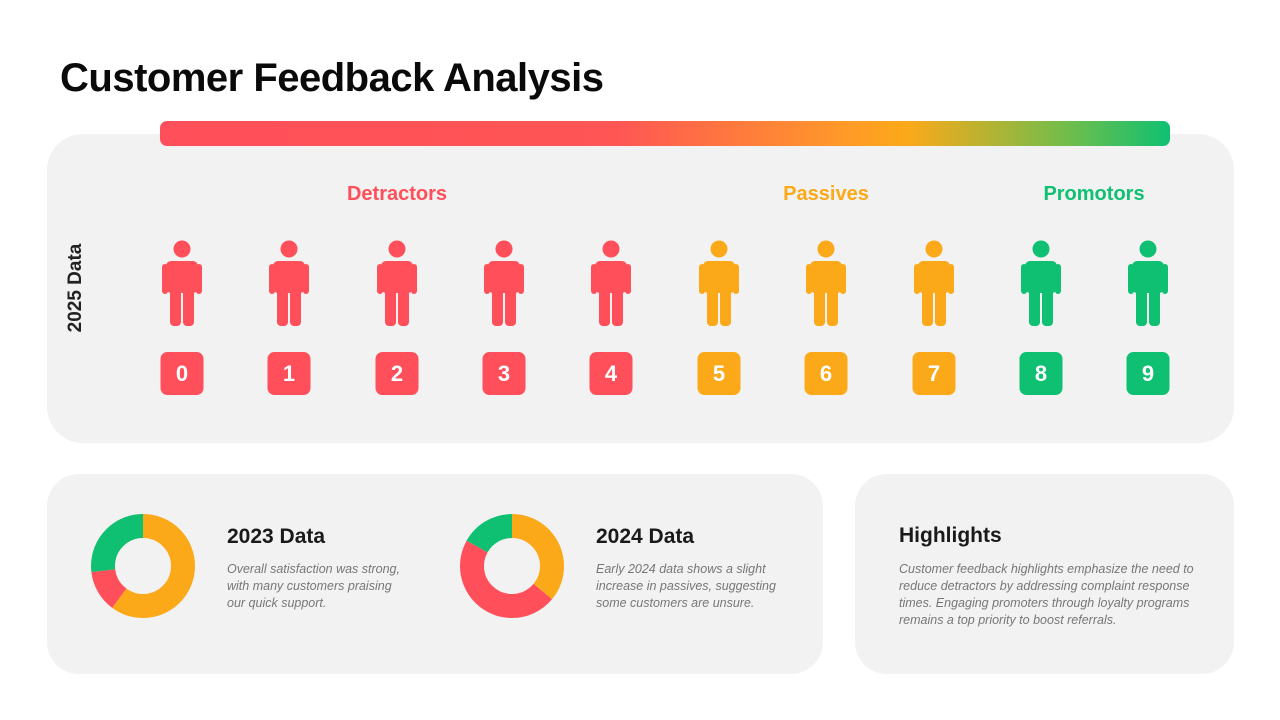 The height and width of the screenshot is (720, 1280). Describe the element at coordinates (826, 194) in the screenshot. I see `group-label-passives: Passives` at that location.